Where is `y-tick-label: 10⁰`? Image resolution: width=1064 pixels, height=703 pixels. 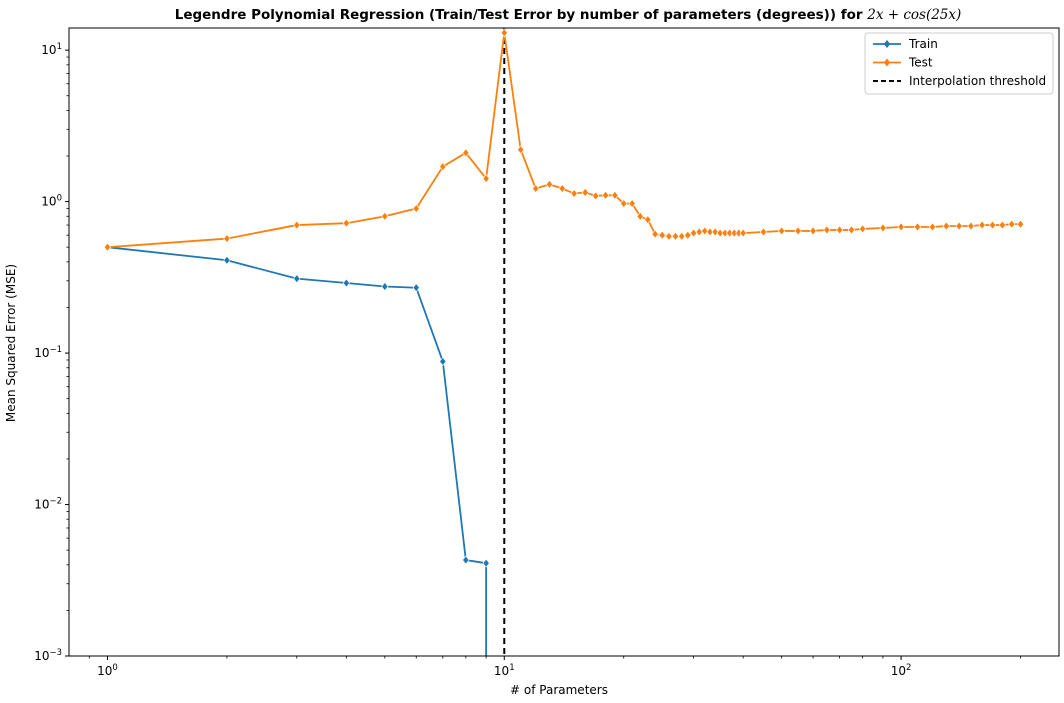
y-tick-label: 10⁰ is located at coordinates (51, 201).